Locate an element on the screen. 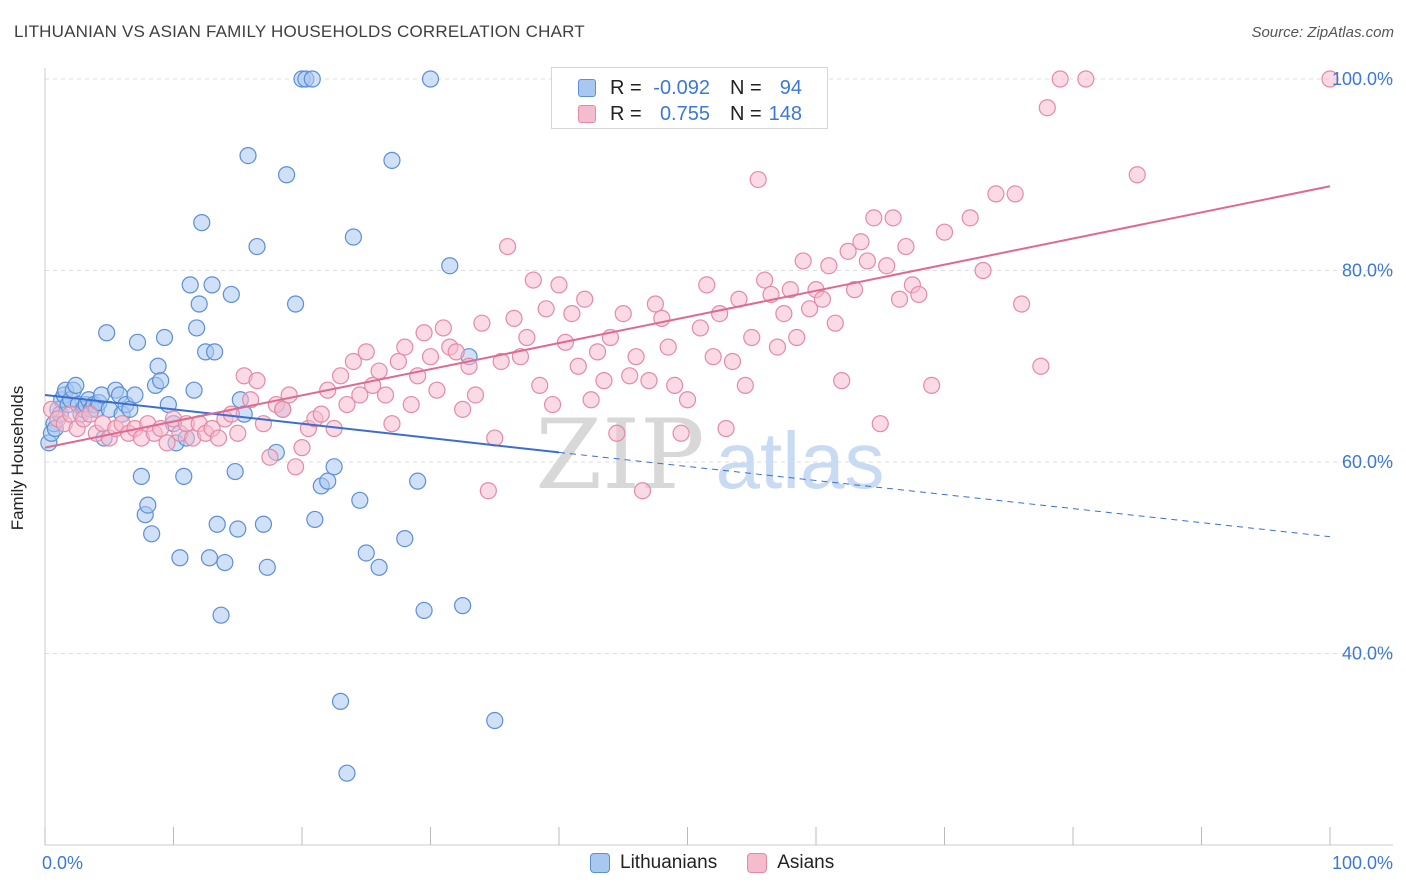 The height and width of the screenshot is (892, 1406). bottom-legend-swatch-pink is located at coordinates (757, 863).